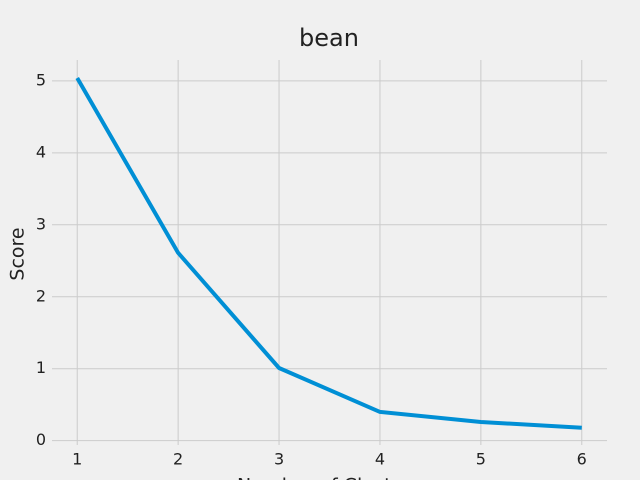 Image resolution: width=640 pixels, height=480 pixels. Describe the element at coordinates (41, 439) in the screenshot. I see `y-tick-label: 0` at that location.